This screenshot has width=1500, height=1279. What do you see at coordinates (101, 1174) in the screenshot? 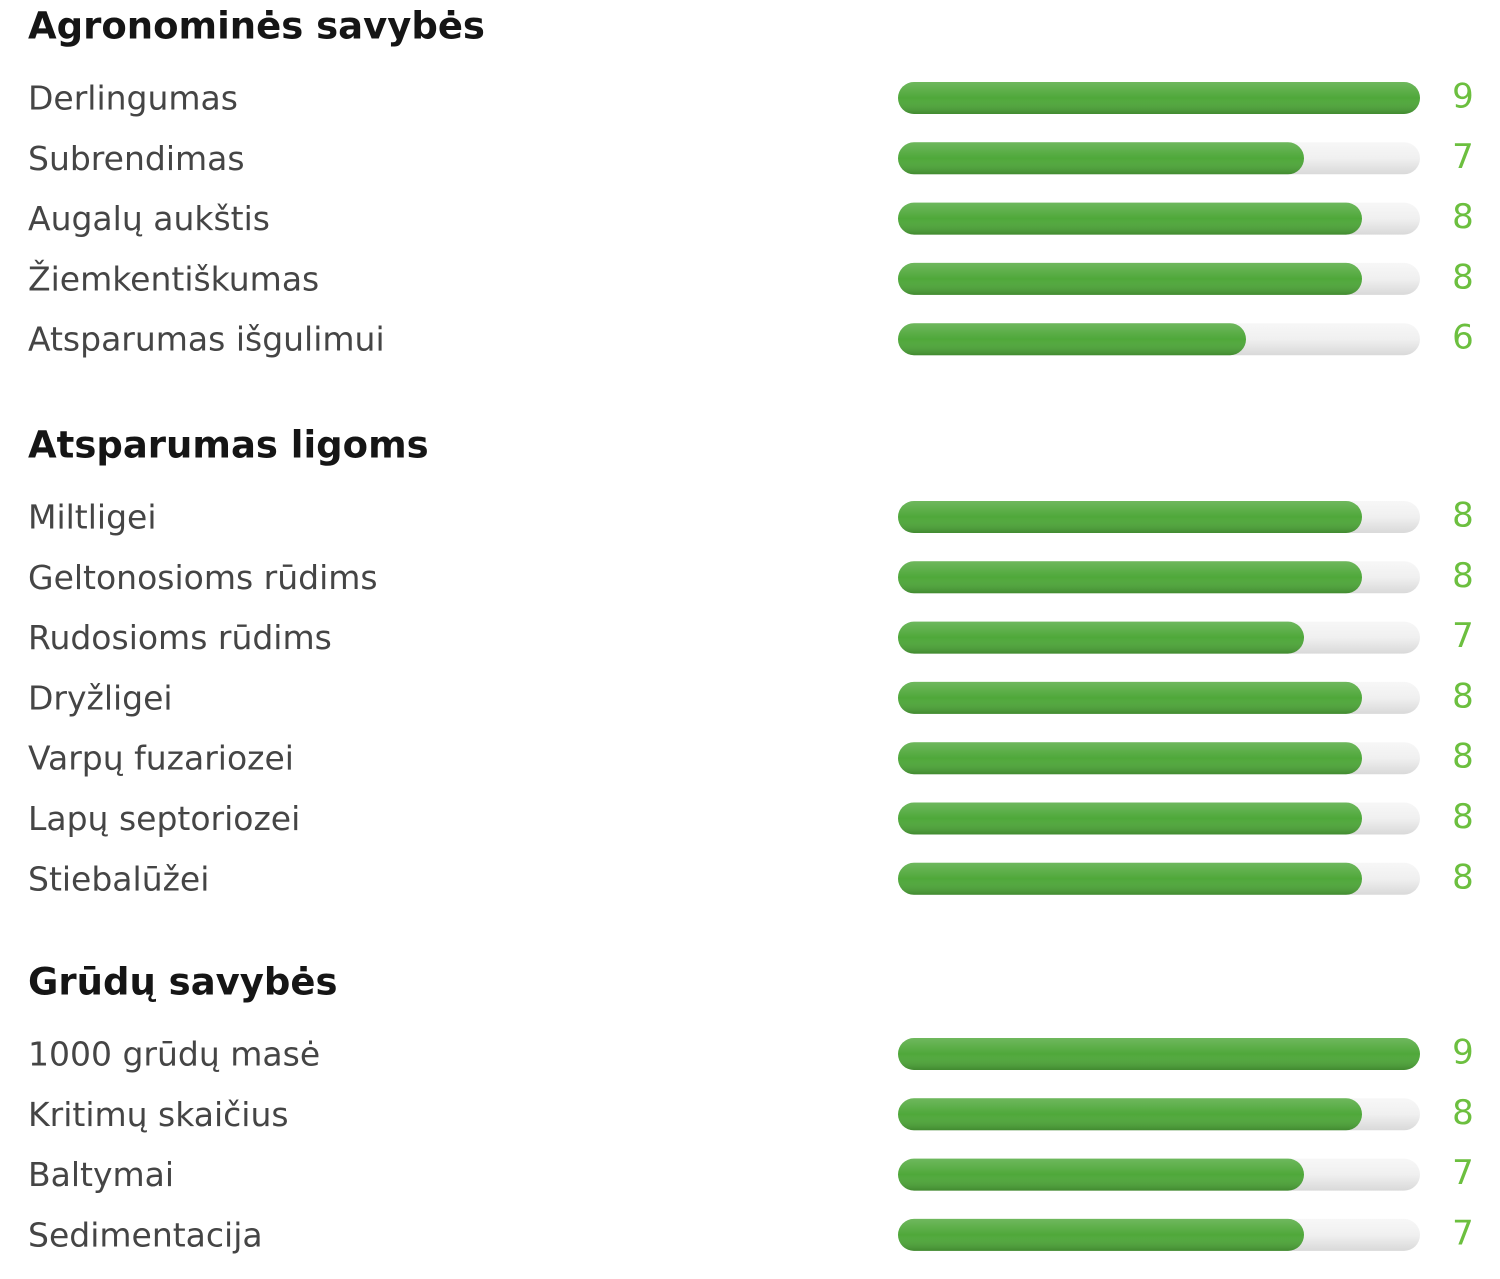
I see `row-label: Baltymai` at bounding box center [101, 1174].